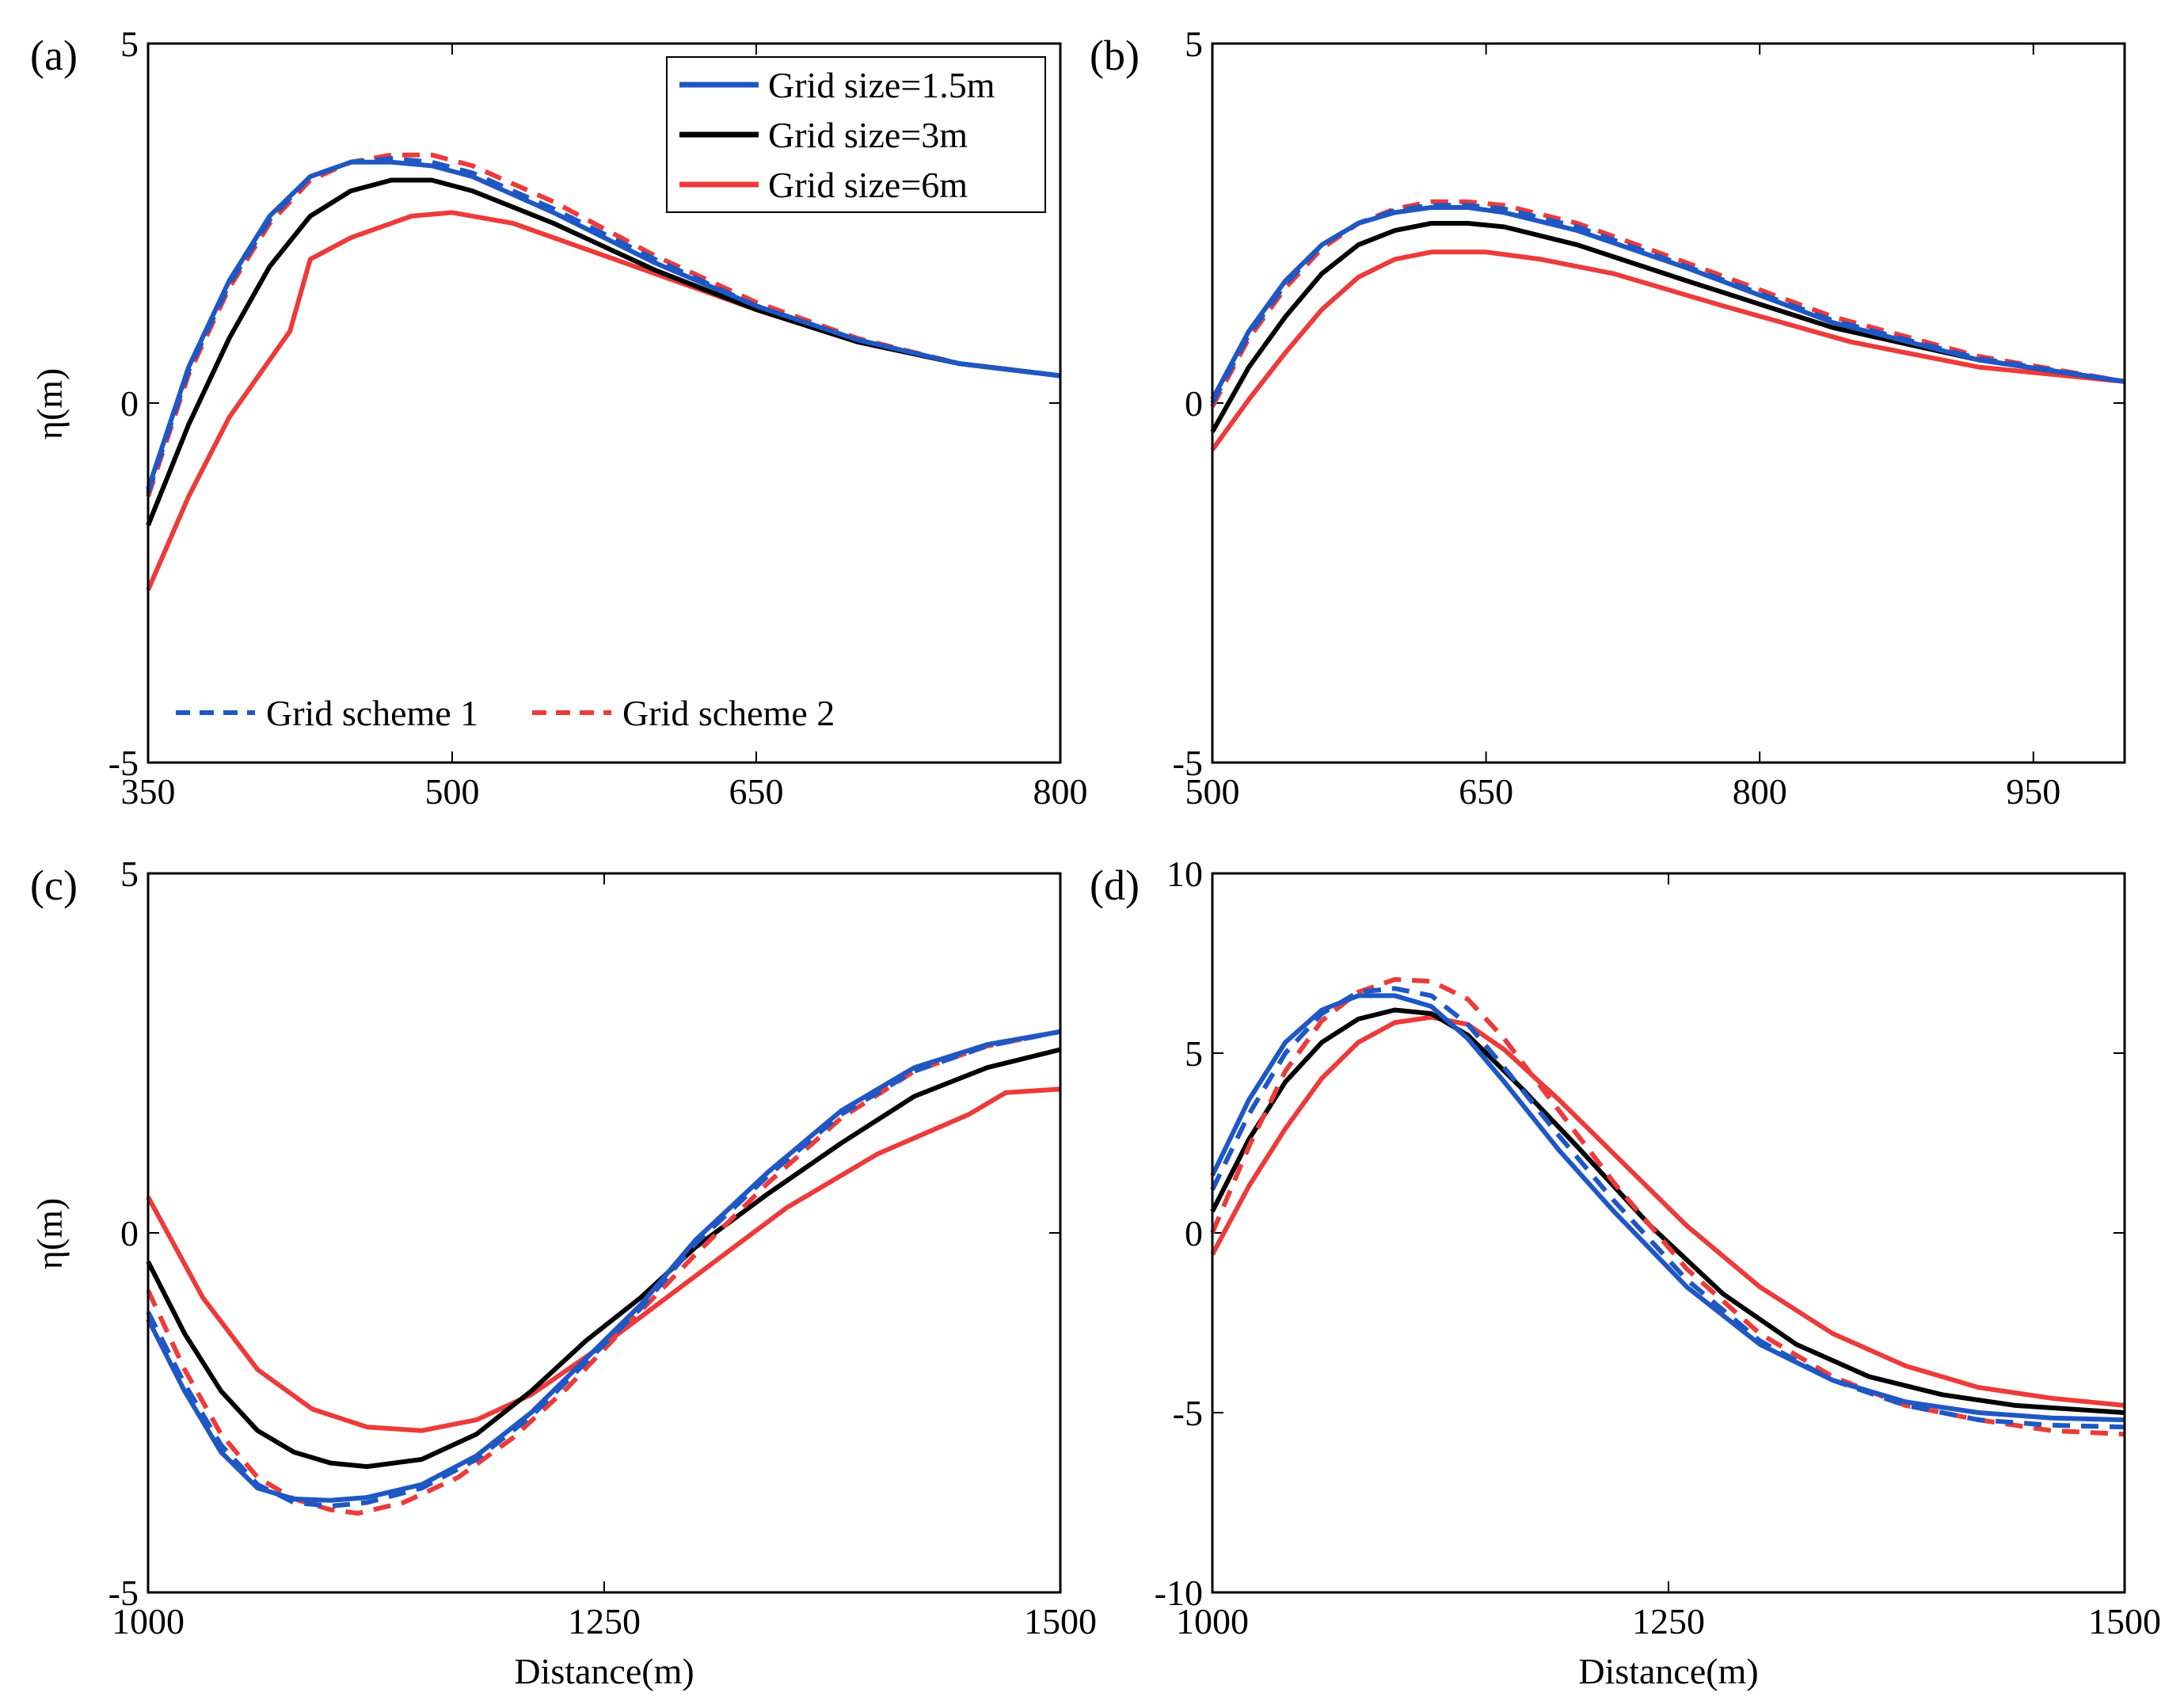 The height and width of the screenshot is (1708, 2184). Describe the element at coordinates (1115, 55) in the screenshot. I see `panel-label: (b)` at that location.